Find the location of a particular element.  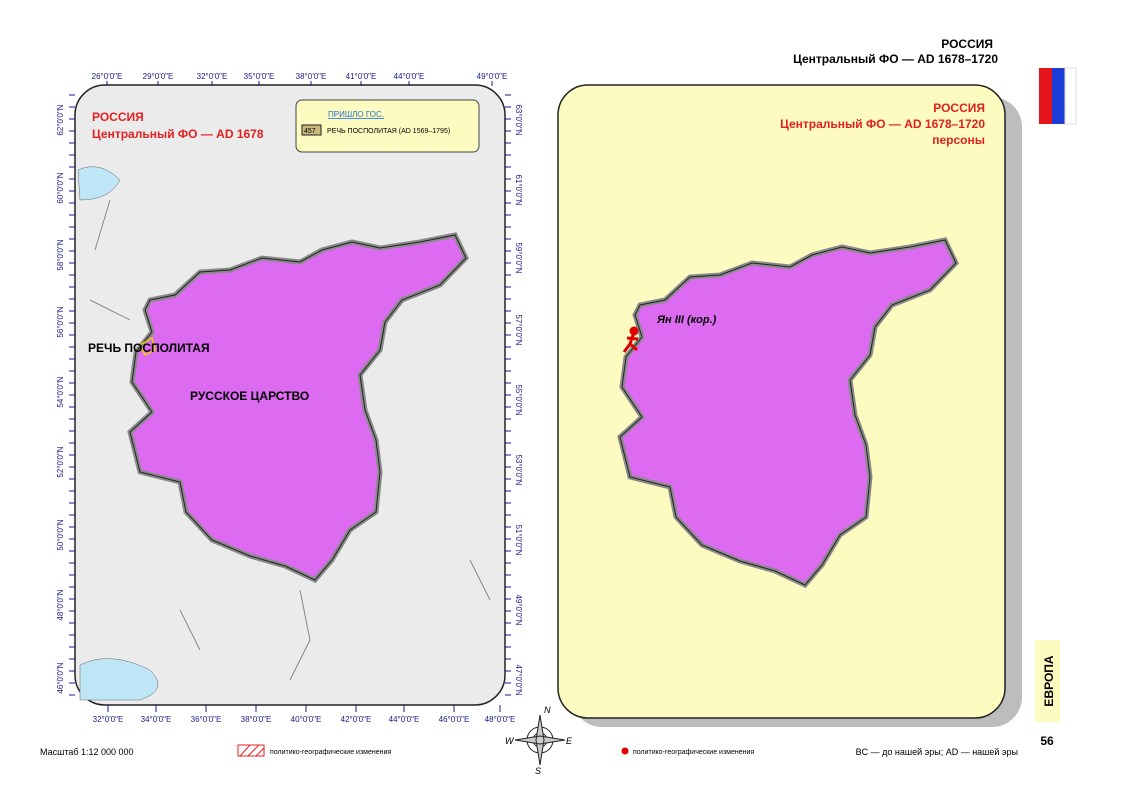

ceded-area is located at coordinates (147, 346).